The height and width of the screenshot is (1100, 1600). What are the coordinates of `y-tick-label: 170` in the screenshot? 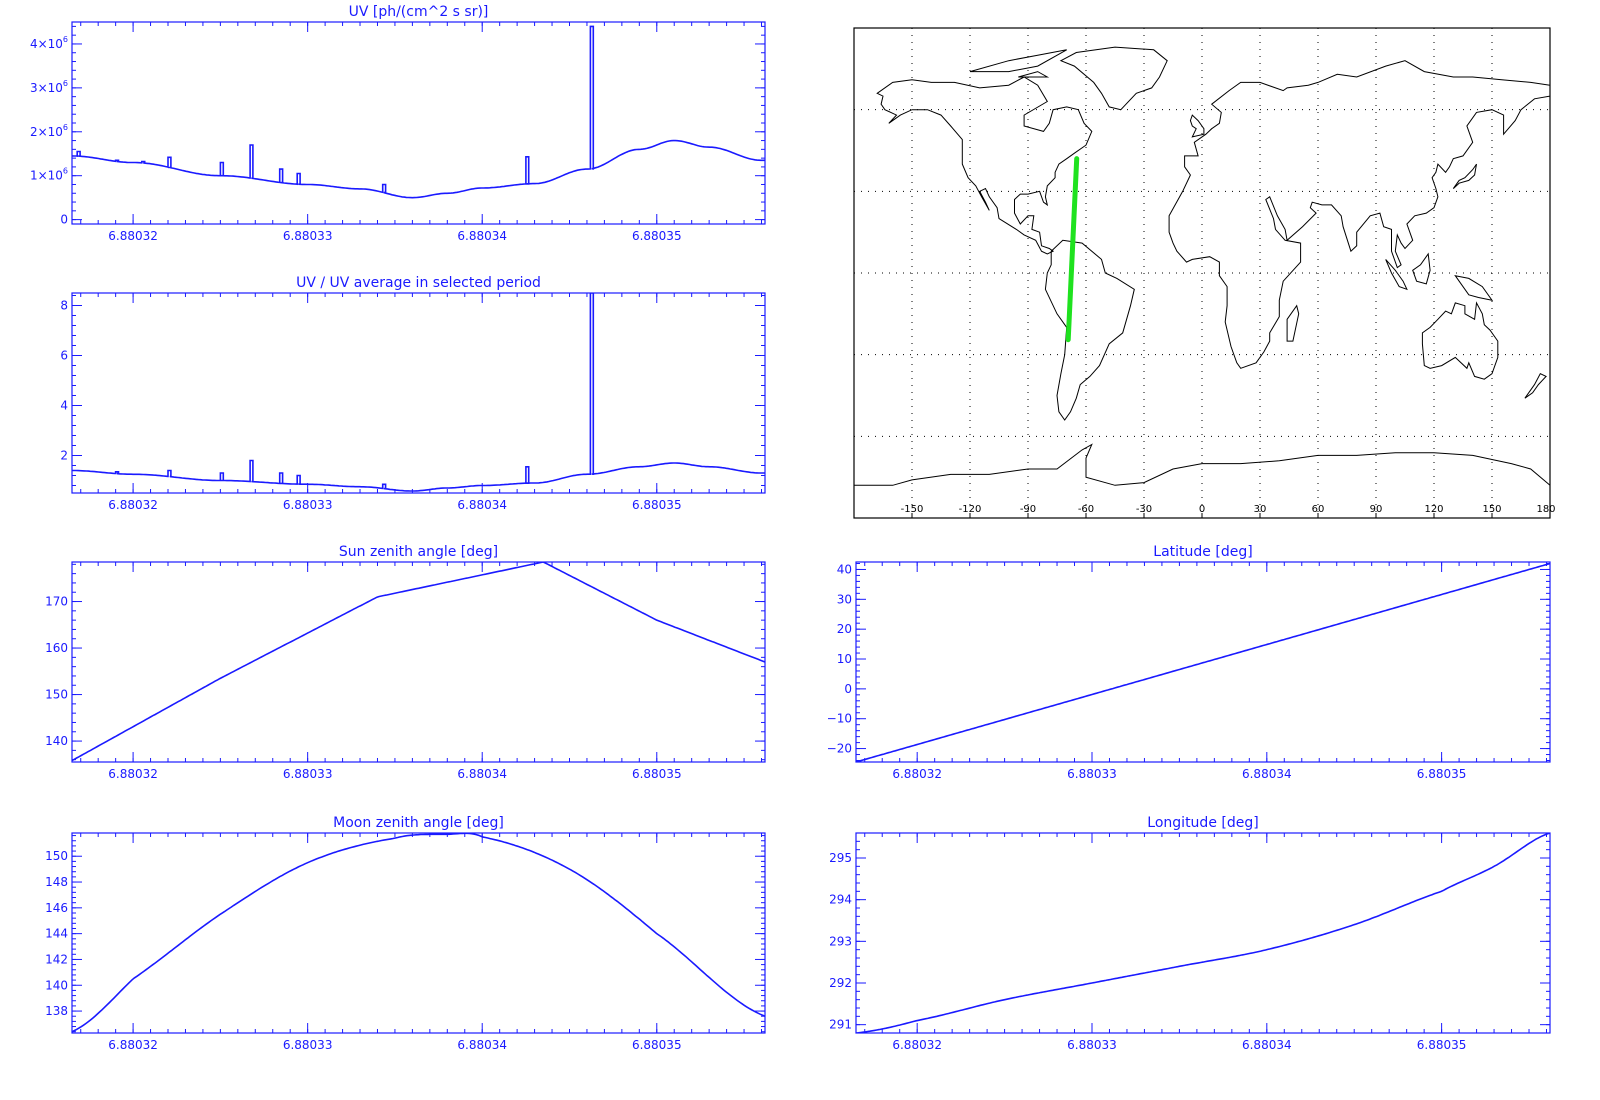 It's located at (56, 602).